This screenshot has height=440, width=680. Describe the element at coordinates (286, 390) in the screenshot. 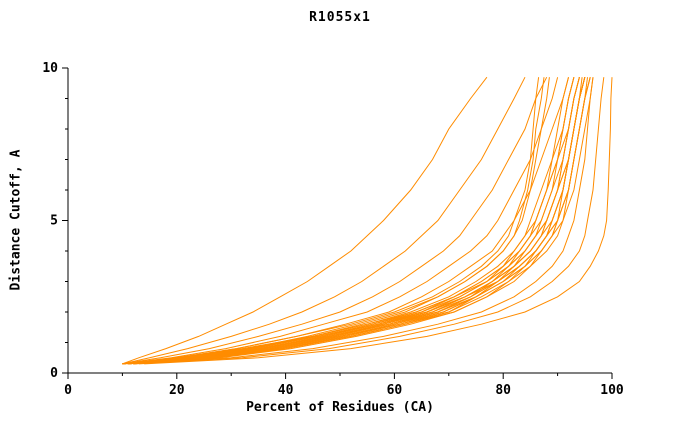

I see `x-tick-label: 40` at that location.